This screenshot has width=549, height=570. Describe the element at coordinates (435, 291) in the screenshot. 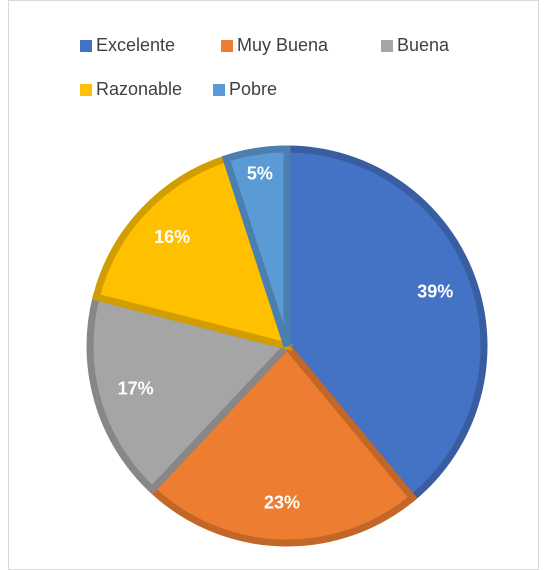

I see `data-label: 39%` at that location.